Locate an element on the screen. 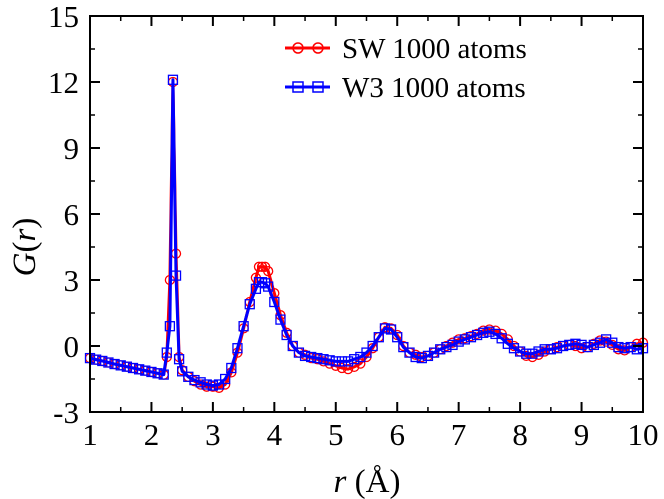  legend-marker-w3-left is located at coordinates (298, 87).